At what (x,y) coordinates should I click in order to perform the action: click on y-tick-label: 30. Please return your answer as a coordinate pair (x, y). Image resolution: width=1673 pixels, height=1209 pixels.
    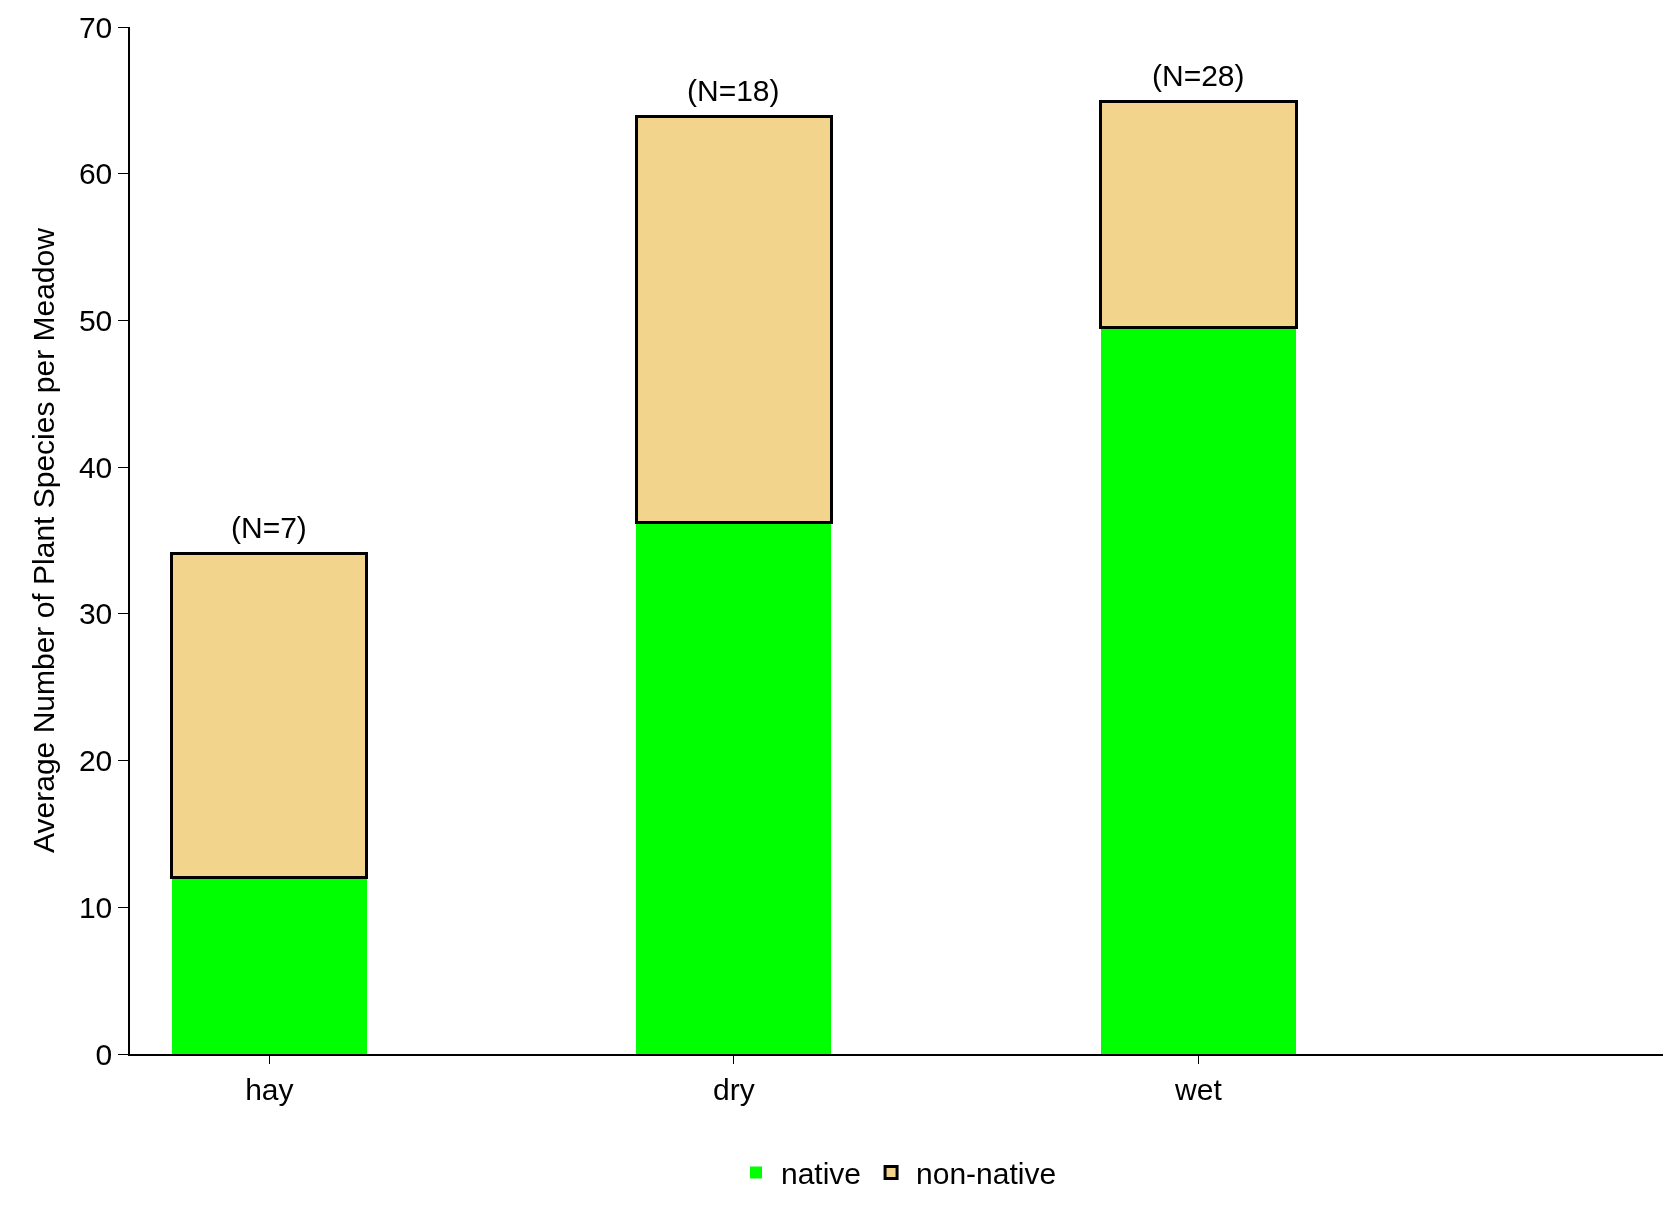
    Looking at the image, I should click on (95, 614).